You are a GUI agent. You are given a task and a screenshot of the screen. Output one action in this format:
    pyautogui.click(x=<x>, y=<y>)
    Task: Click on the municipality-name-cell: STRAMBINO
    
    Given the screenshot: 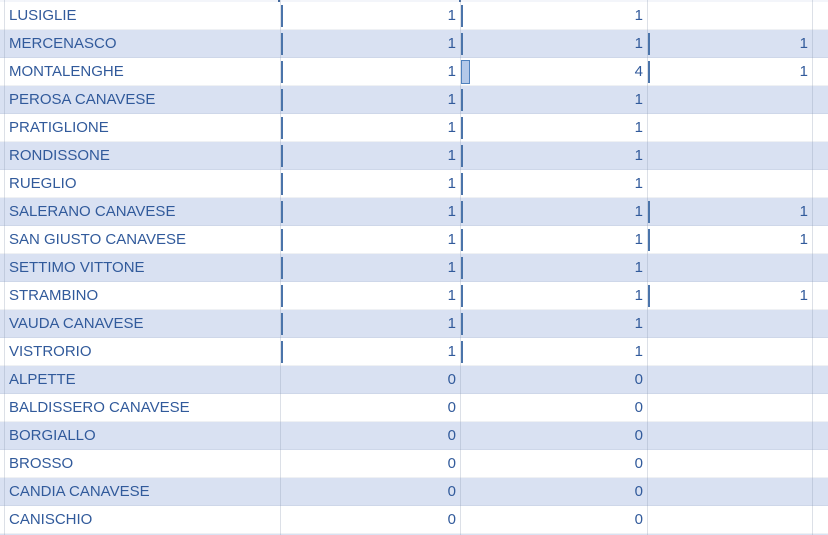 What is the action you would take?
    pyautogui.click(x=54, y=295)
    